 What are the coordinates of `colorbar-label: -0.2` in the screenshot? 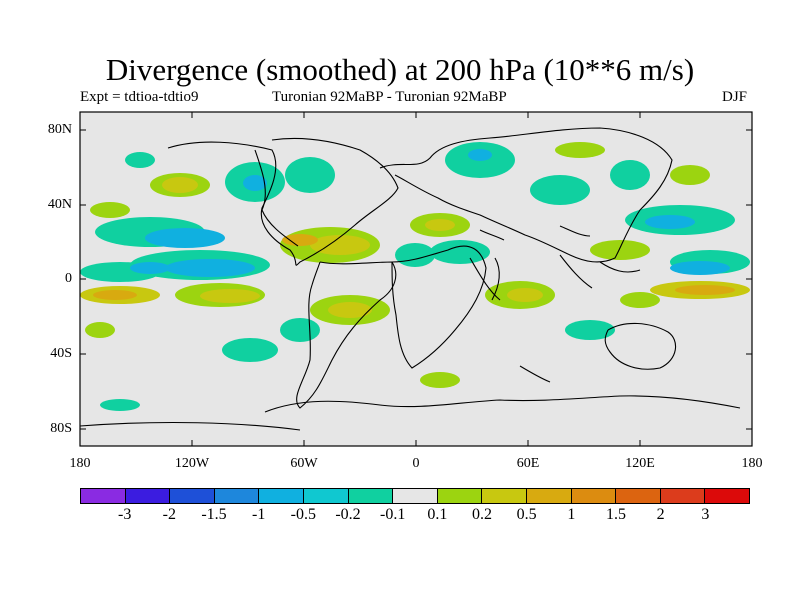 It's located at (348, 514).